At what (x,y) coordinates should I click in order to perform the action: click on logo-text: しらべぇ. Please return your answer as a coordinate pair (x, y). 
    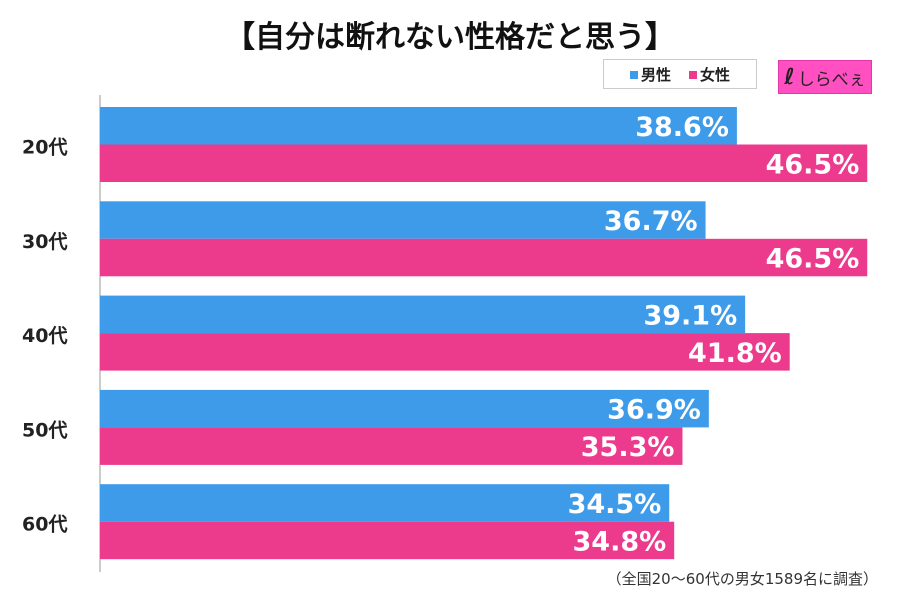
    Looking at the image, I should click on (831, 79).